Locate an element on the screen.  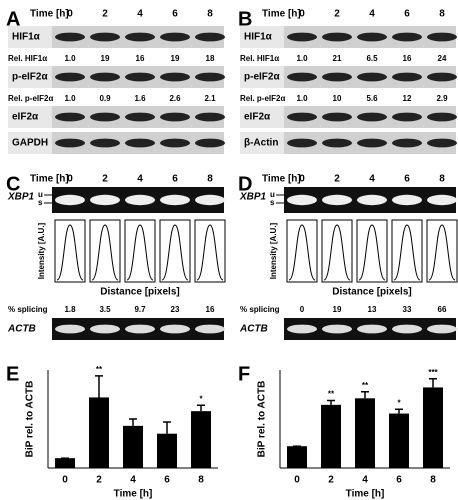
splicing-value: 0 is located at coordinates (302, 309).